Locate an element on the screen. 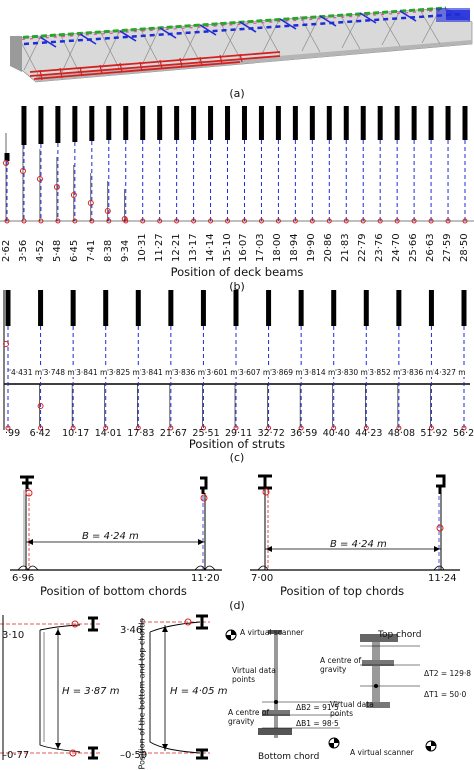 The image size is (474, 770). deck-beam-tick: 10·31 is located at coordinates (142, 247).